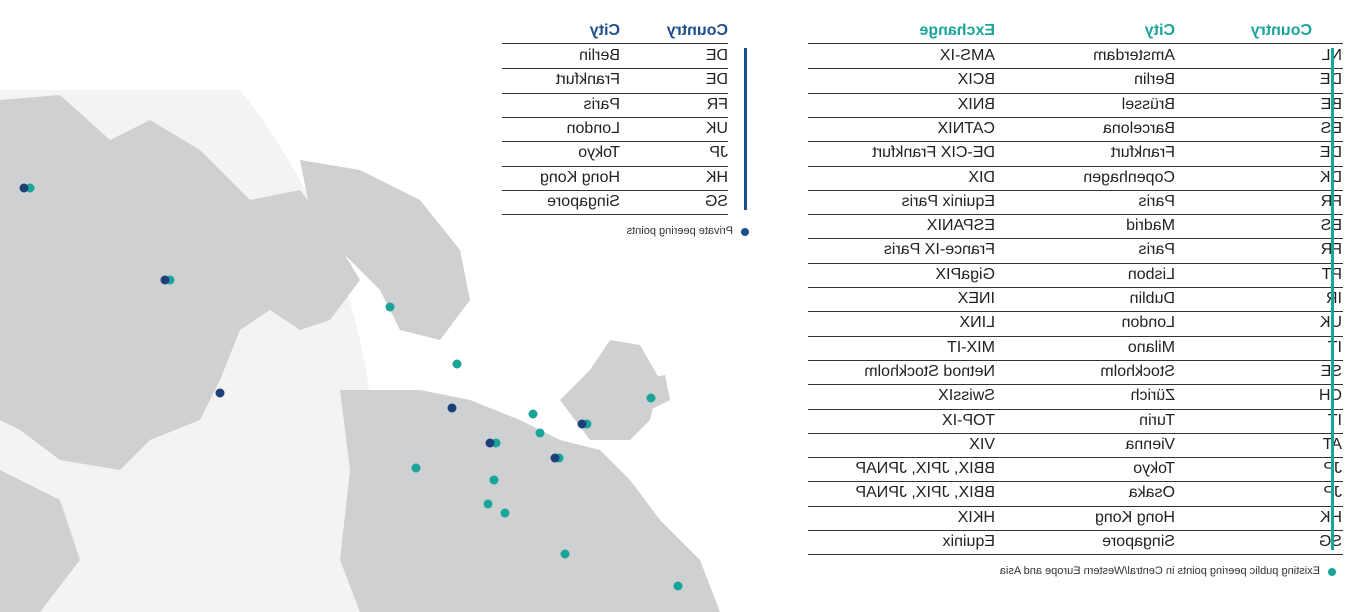  I want to click on table-cell: DIX, so click(981, 177).